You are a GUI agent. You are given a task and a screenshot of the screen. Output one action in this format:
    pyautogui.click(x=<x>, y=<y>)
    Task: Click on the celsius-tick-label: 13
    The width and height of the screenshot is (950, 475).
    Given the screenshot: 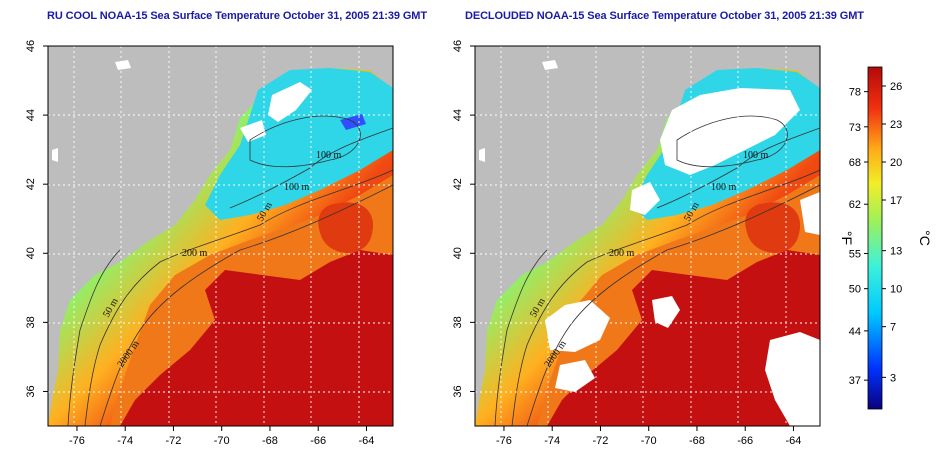 What is the action you would take?
    pyautogui.click(x=896, y=252)
    